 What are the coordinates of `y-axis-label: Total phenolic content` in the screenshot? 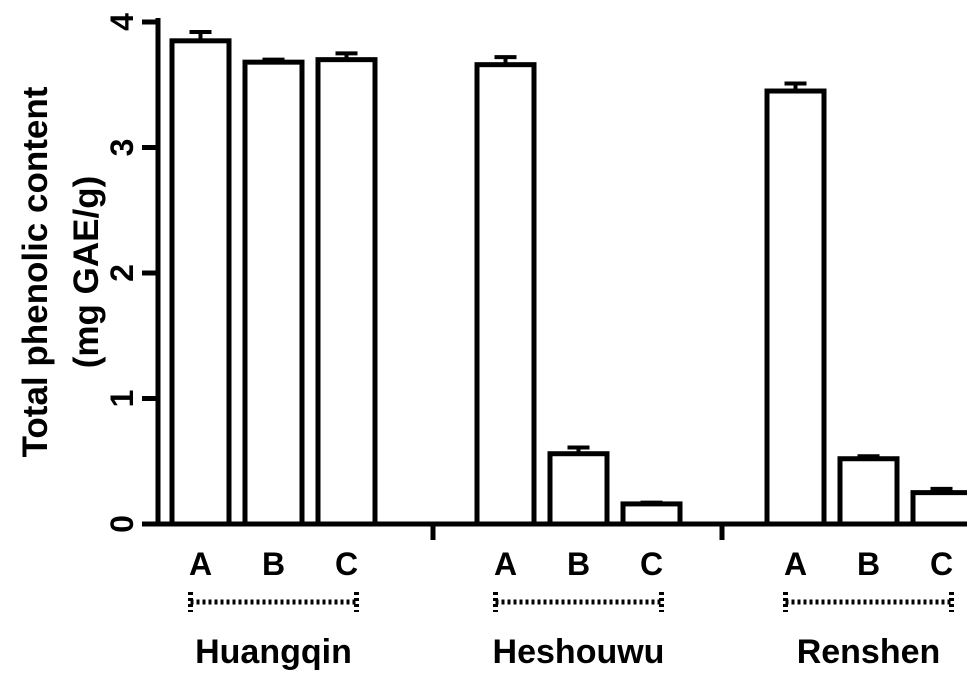 It's located at (35, 271).